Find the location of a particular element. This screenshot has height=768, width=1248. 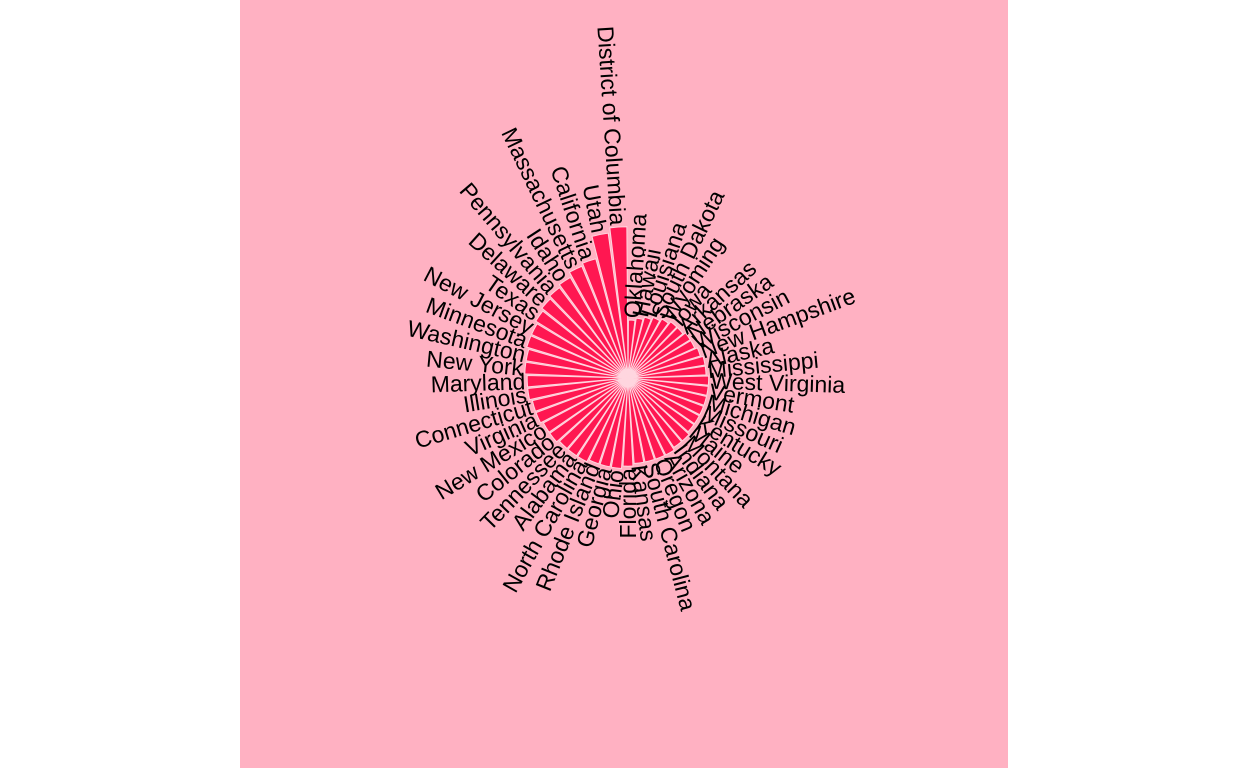

bar-nebraska is located at coordinates (659, 355).